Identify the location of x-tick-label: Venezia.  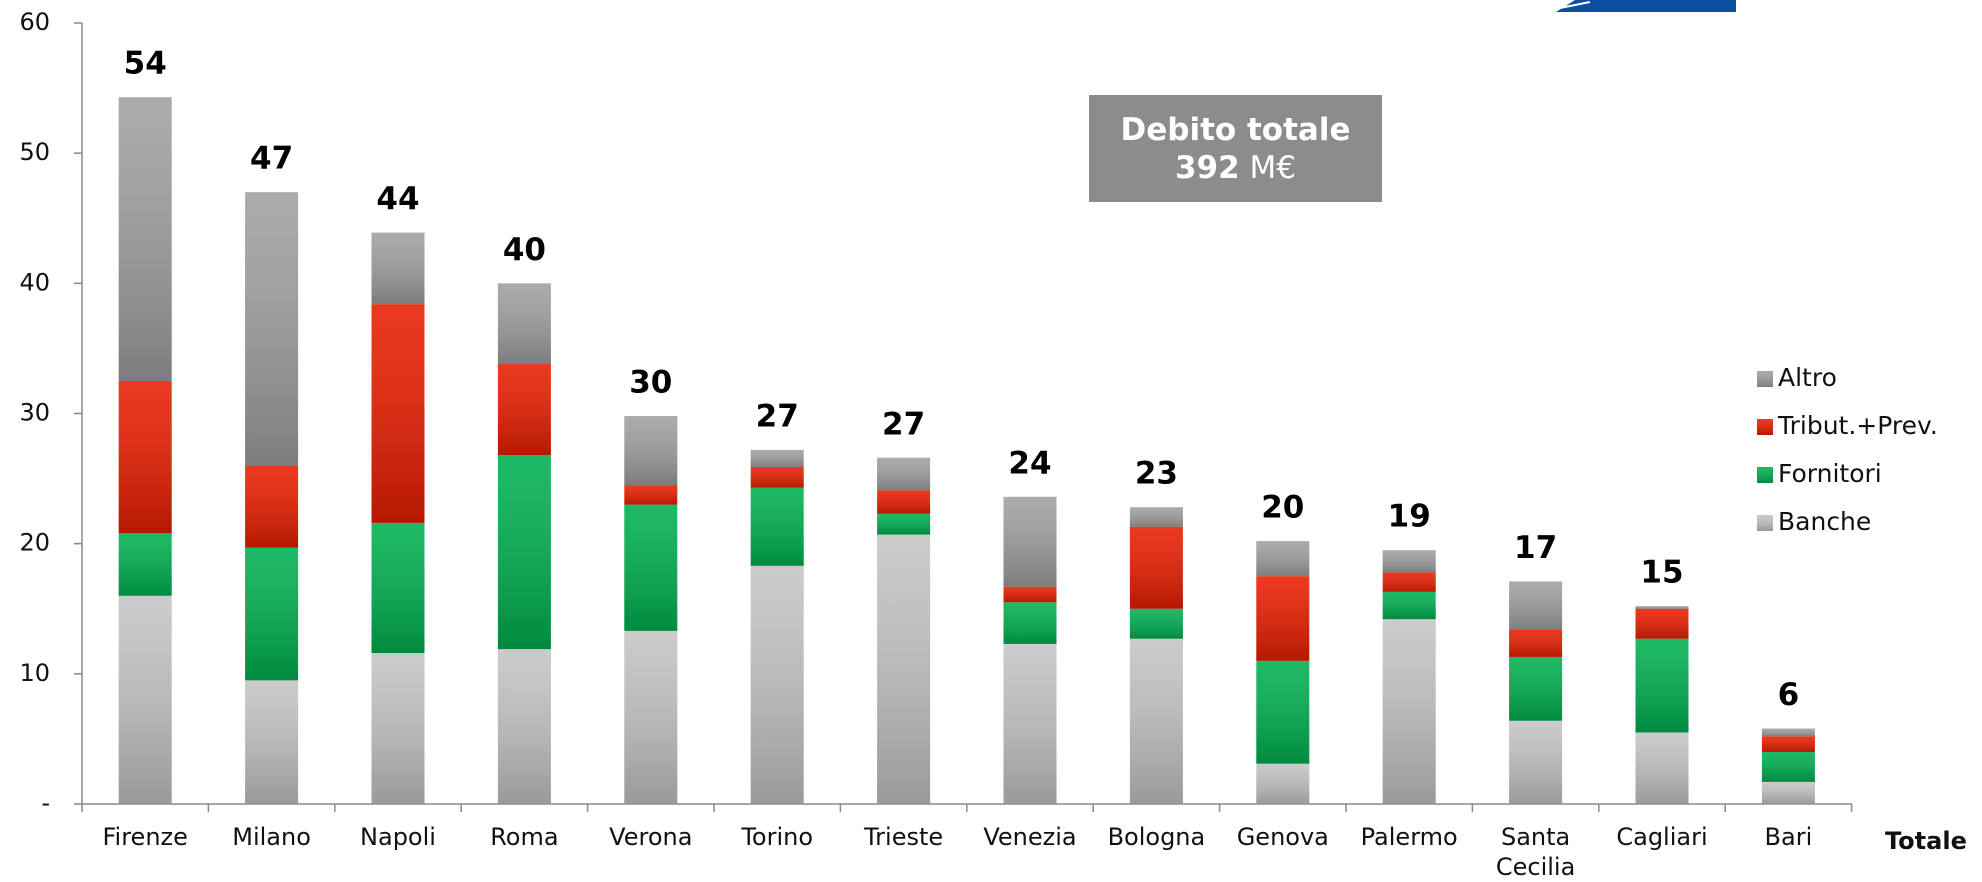
(1030, 837).